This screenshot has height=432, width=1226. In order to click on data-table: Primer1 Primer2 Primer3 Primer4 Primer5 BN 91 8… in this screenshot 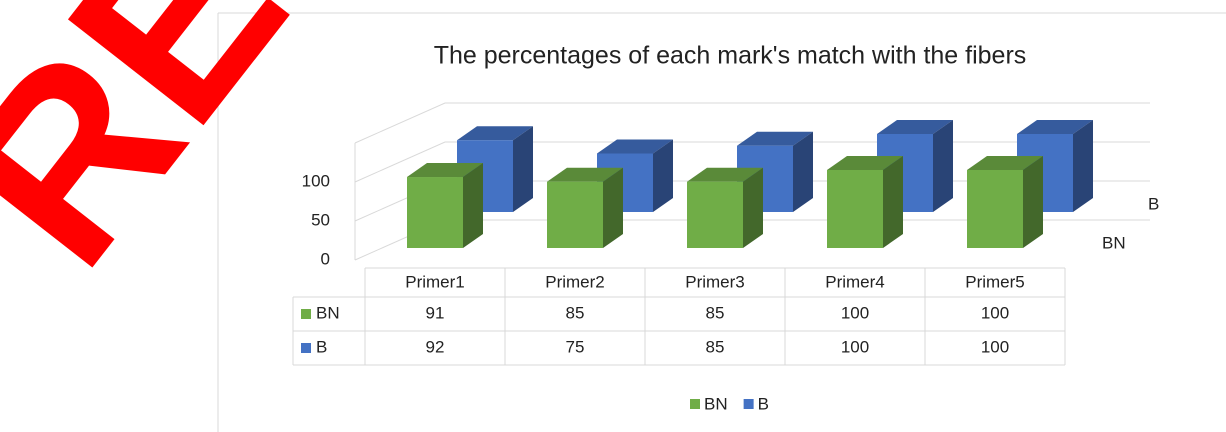, I will do `click(679, 316)`.